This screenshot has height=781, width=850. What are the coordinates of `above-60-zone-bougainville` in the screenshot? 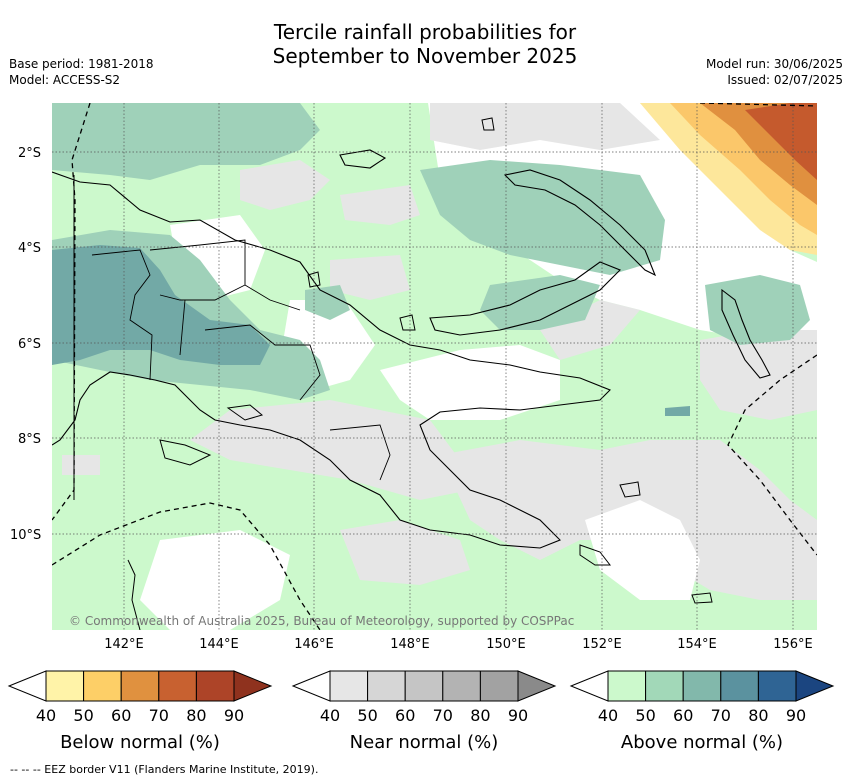 It's located at (757, 310).